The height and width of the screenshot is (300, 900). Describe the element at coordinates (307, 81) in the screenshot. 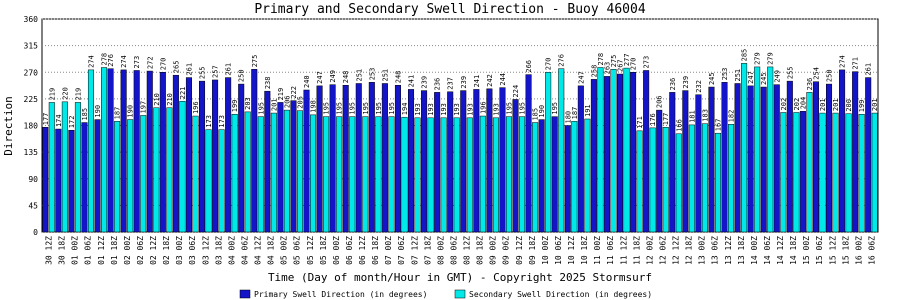

I see `value-label: 240` at that location.